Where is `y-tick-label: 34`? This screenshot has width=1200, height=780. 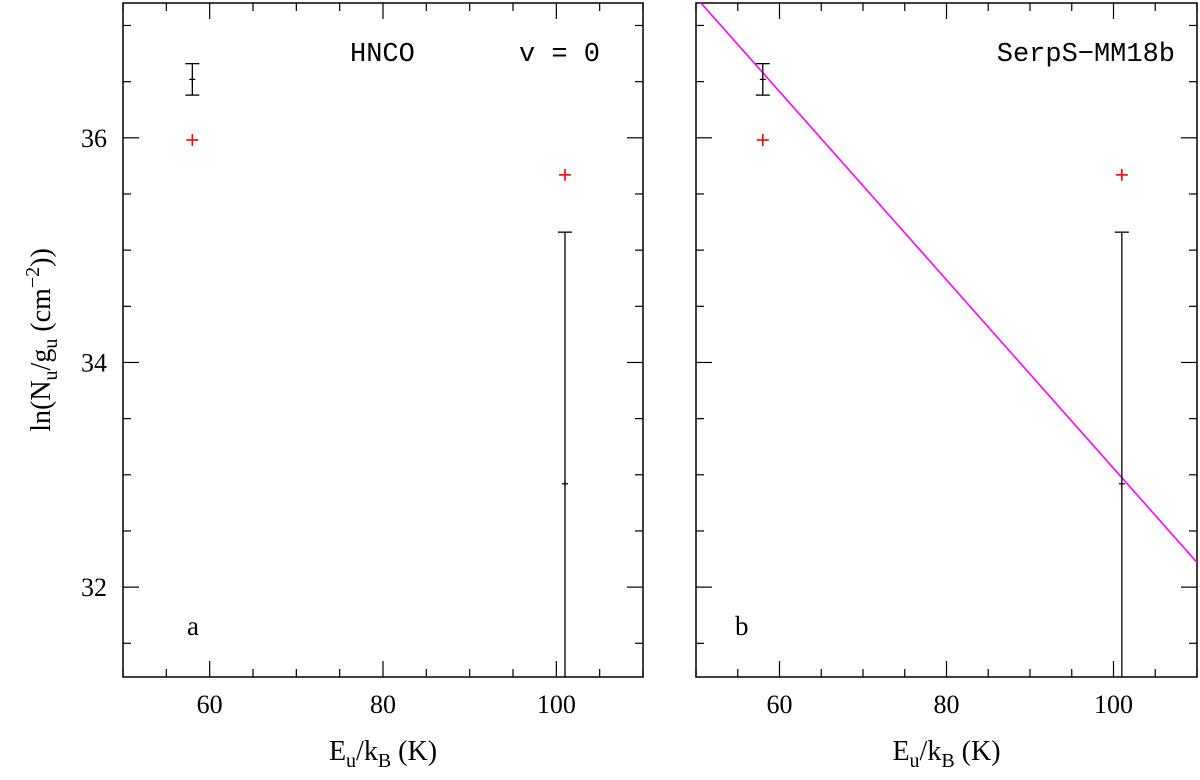
y-tick-label: 34 is located at coordinates (94, 362).